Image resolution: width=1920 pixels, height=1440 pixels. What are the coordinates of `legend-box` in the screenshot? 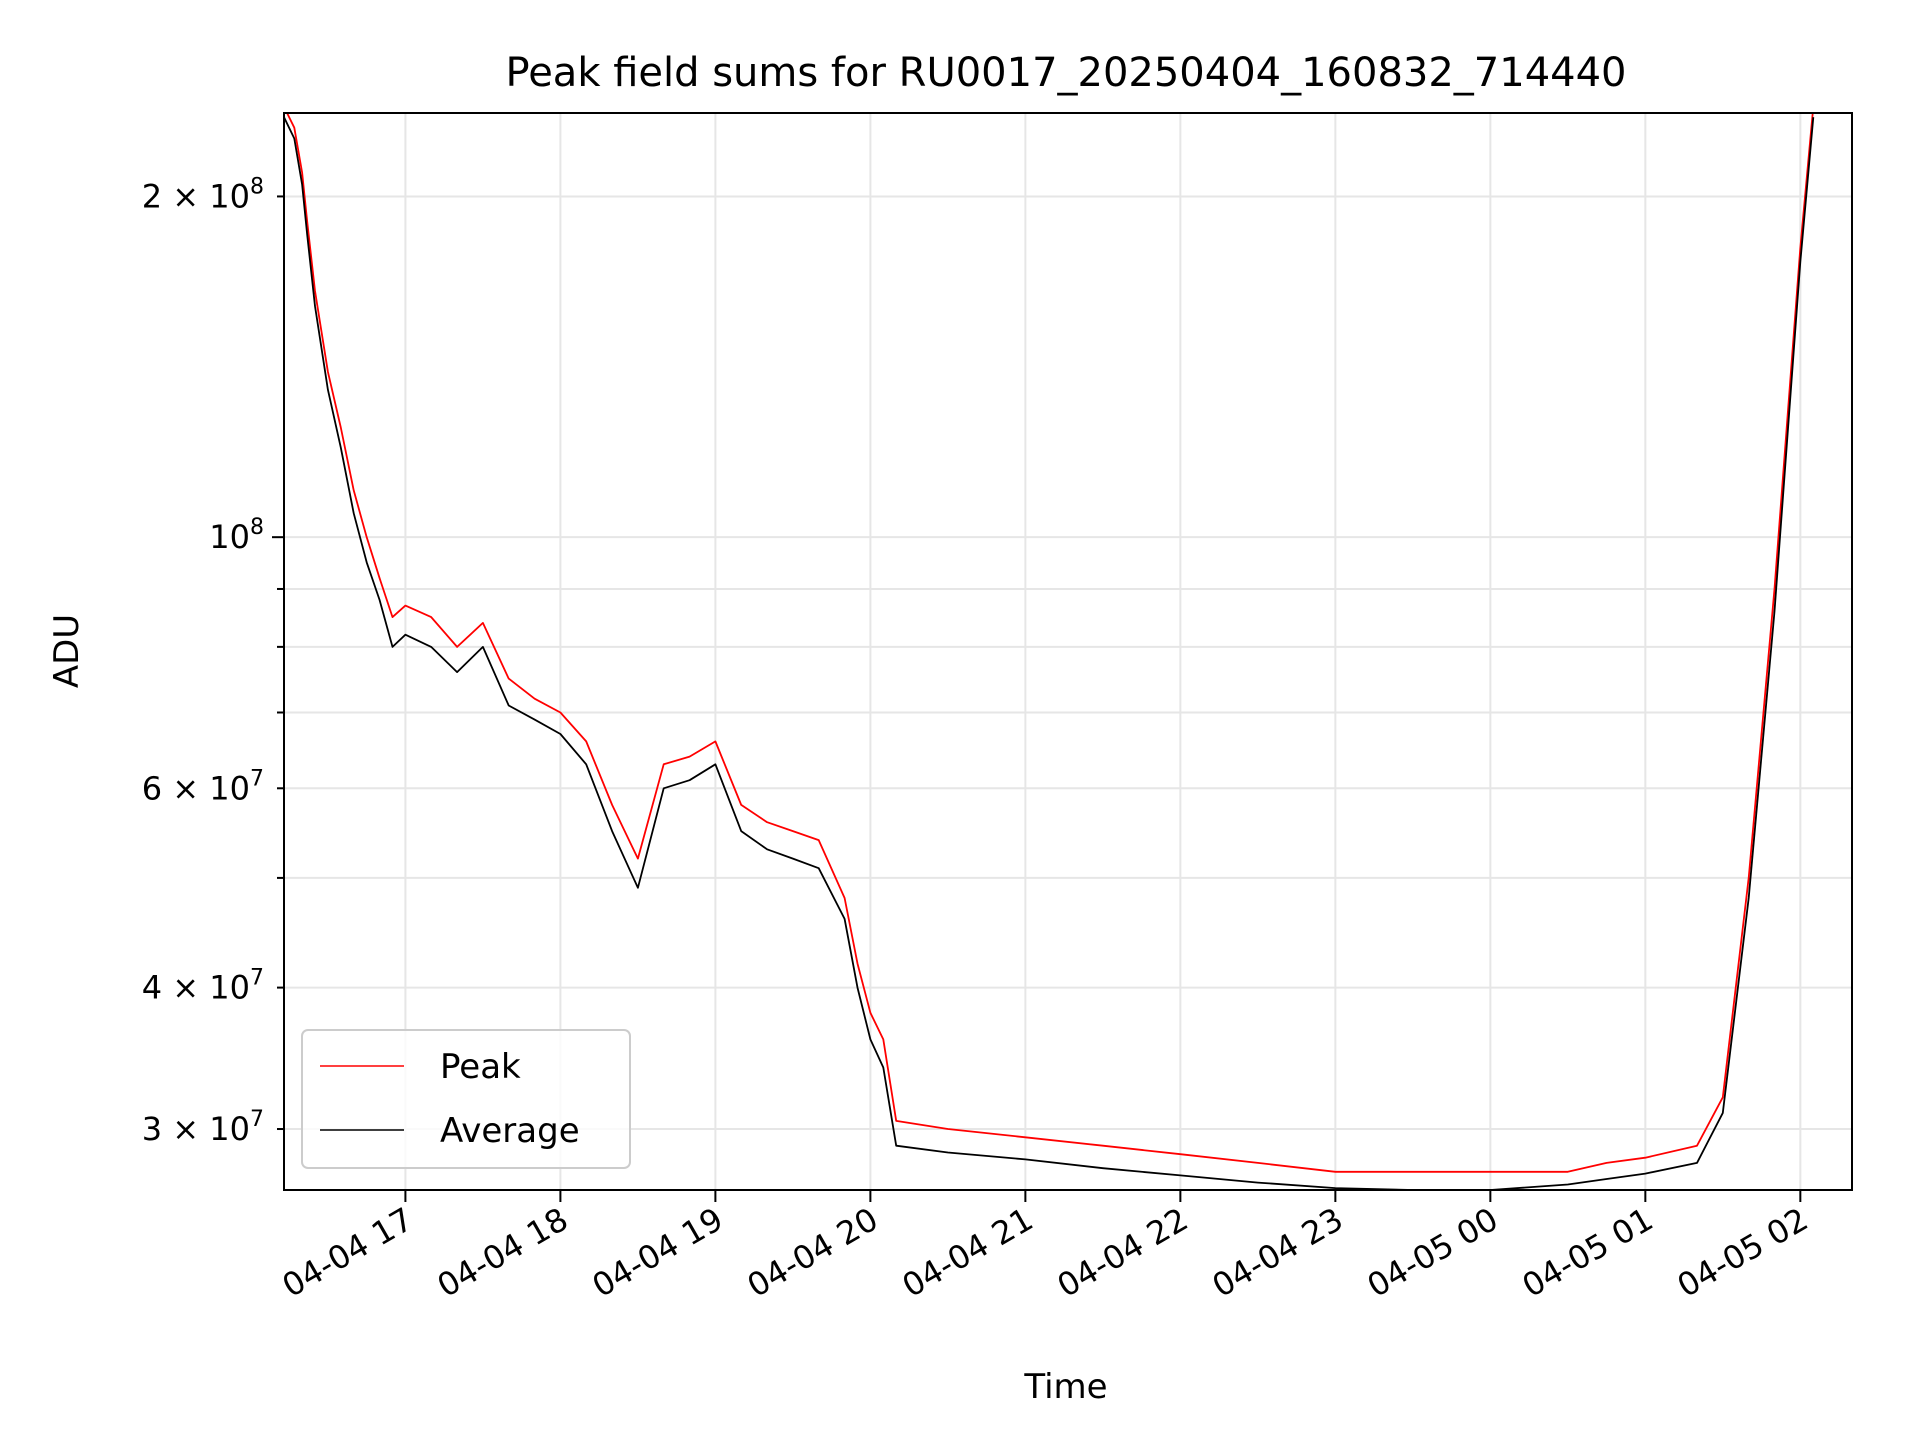 It's located at (466, 1099).